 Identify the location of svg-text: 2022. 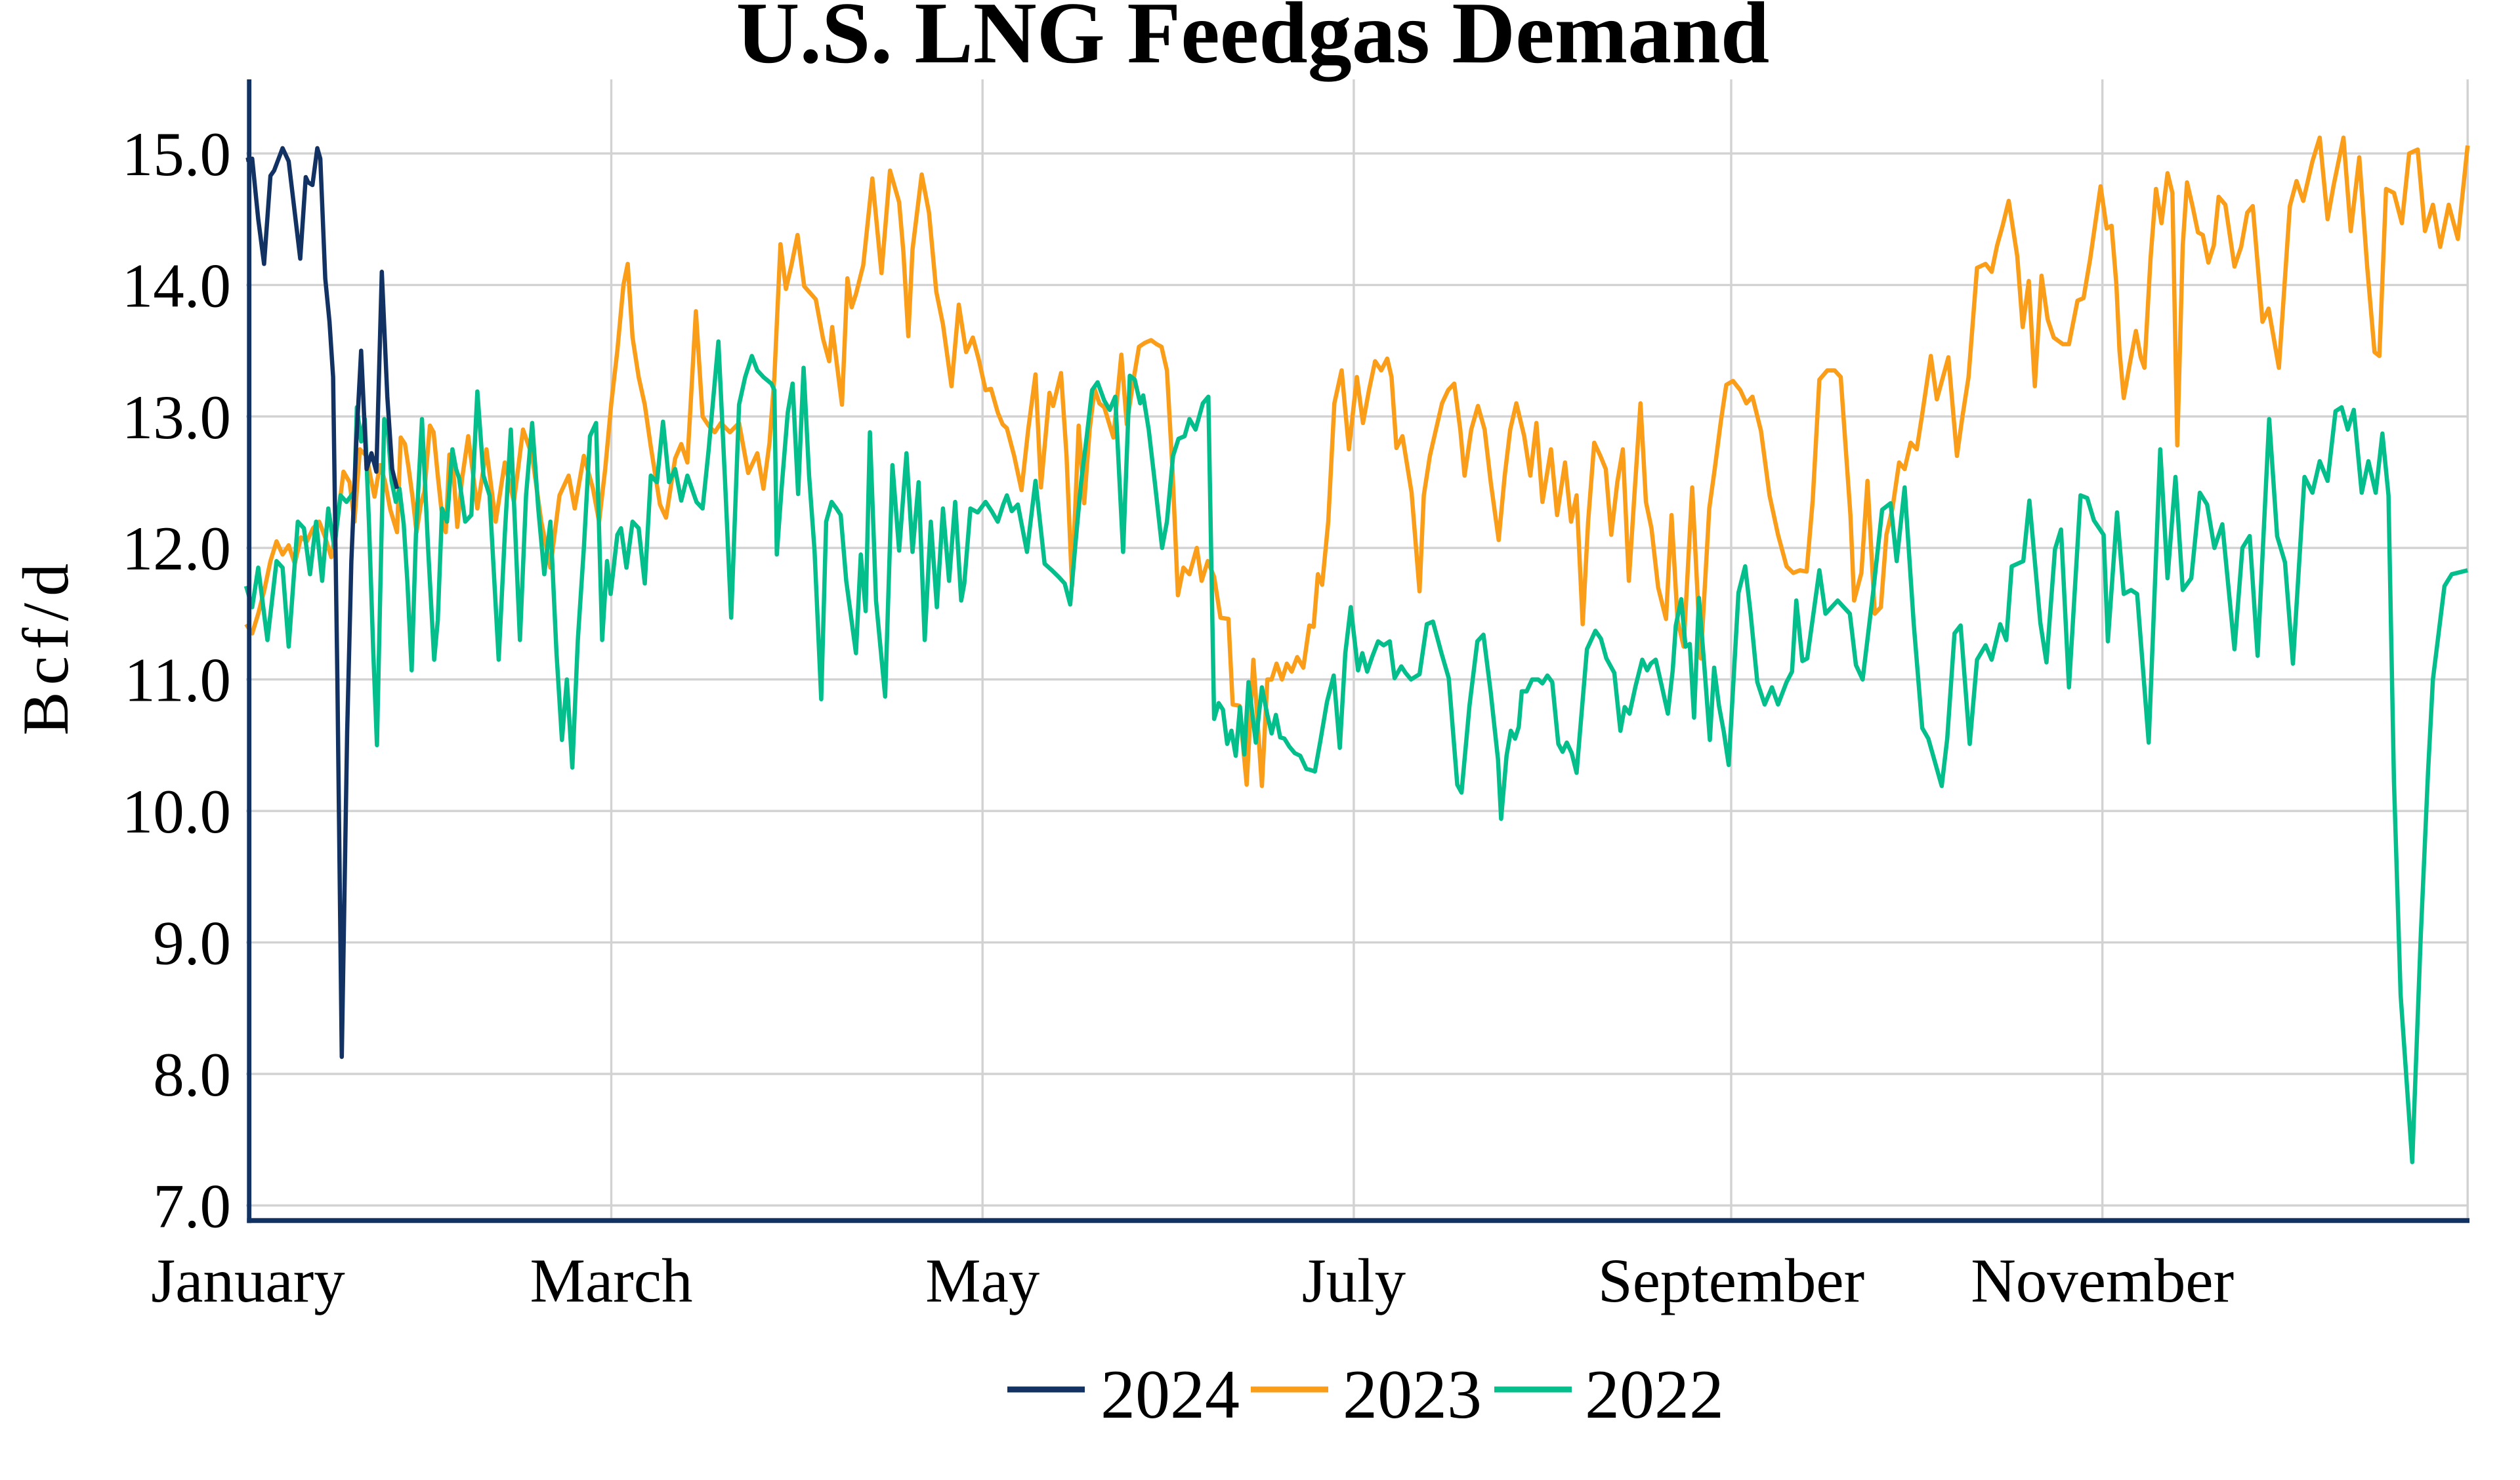
(1654, 1394).